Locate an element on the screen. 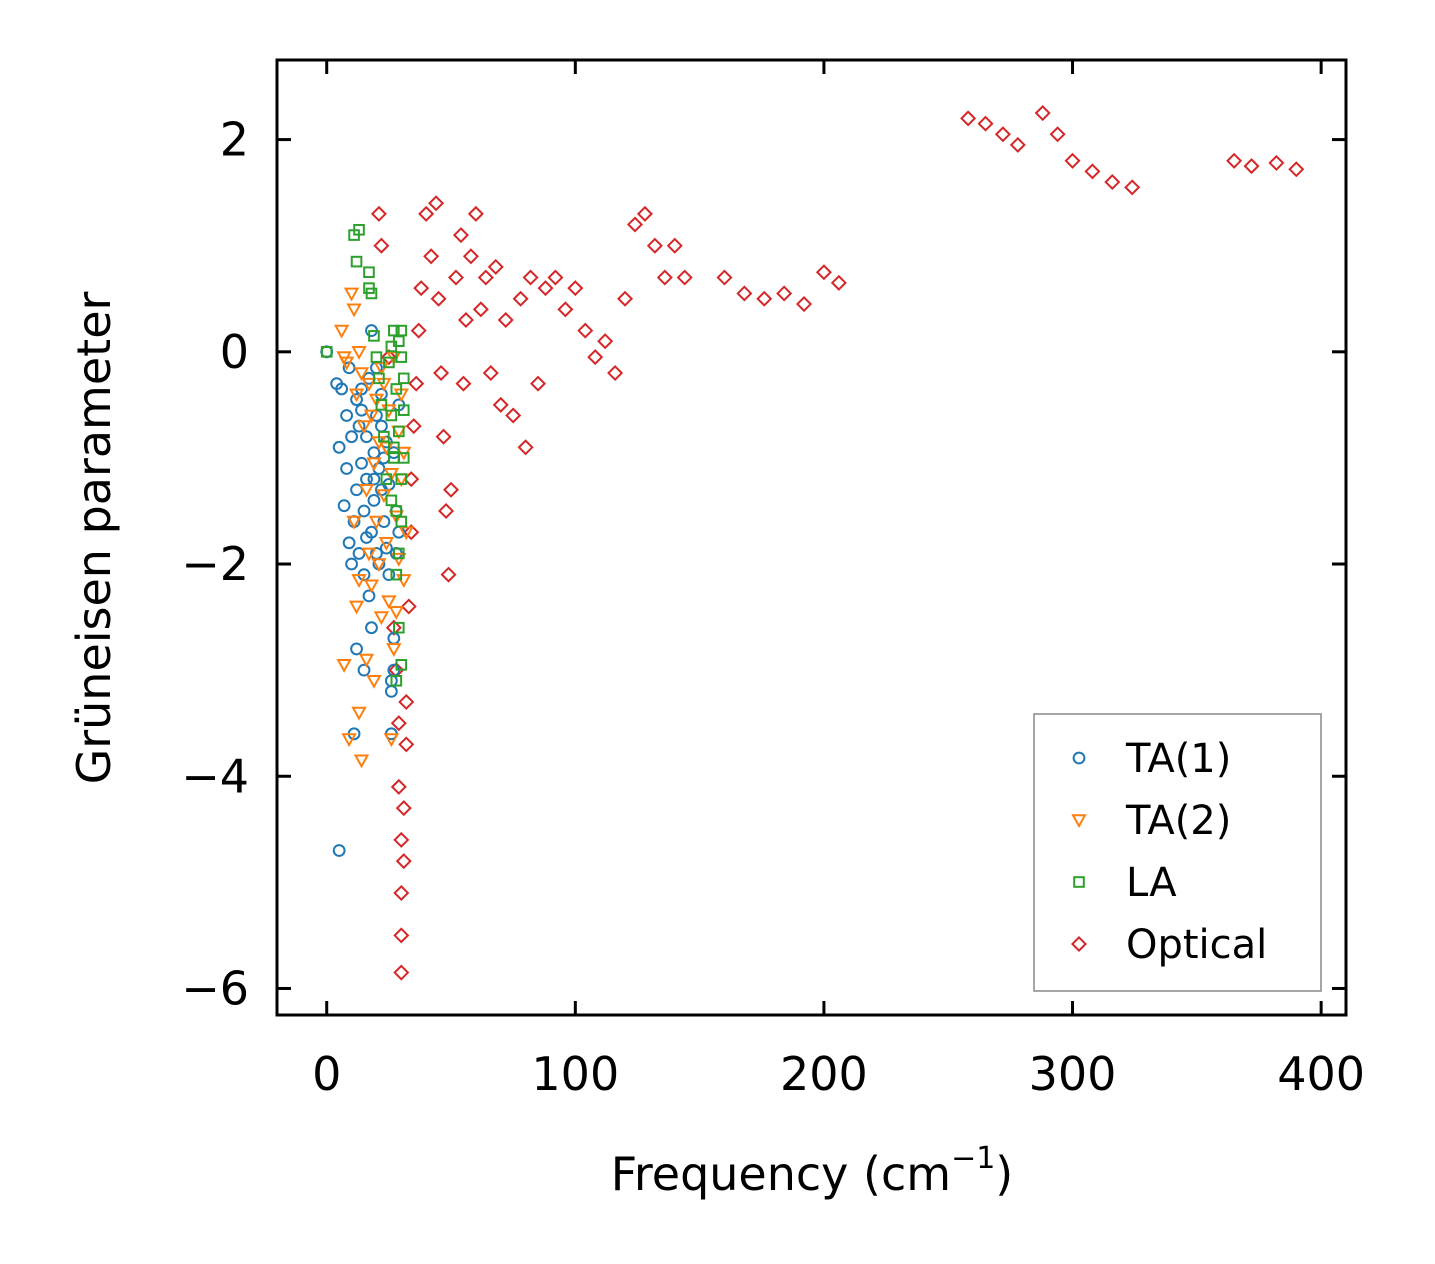 This screenshot has height=1264, width=1435. x-tick-label: 200 is located at coordinates (824, 1074).